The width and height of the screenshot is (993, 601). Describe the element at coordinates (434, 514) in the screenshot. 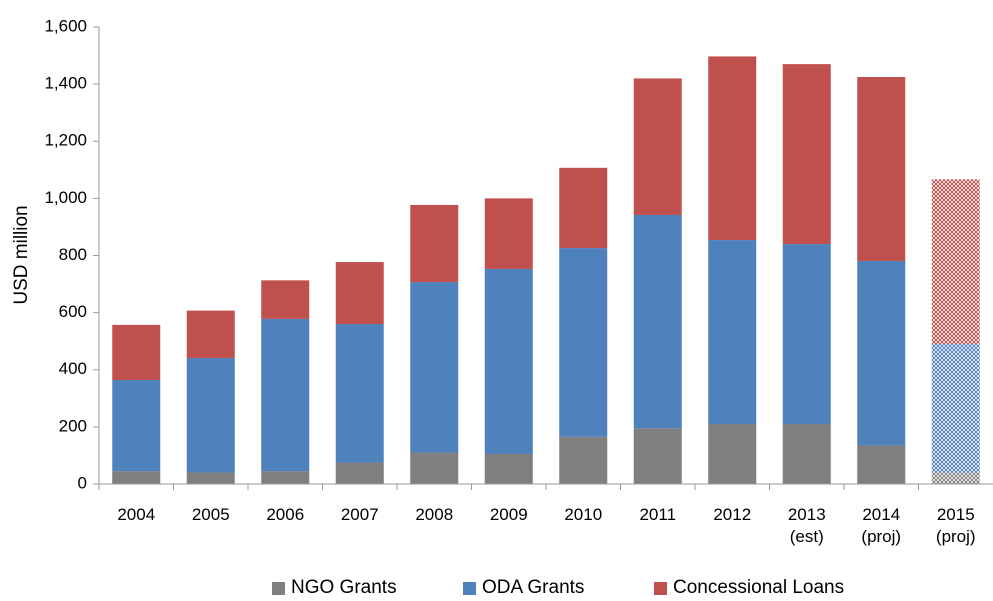

I see `x-tick-label: 2008` at that location.